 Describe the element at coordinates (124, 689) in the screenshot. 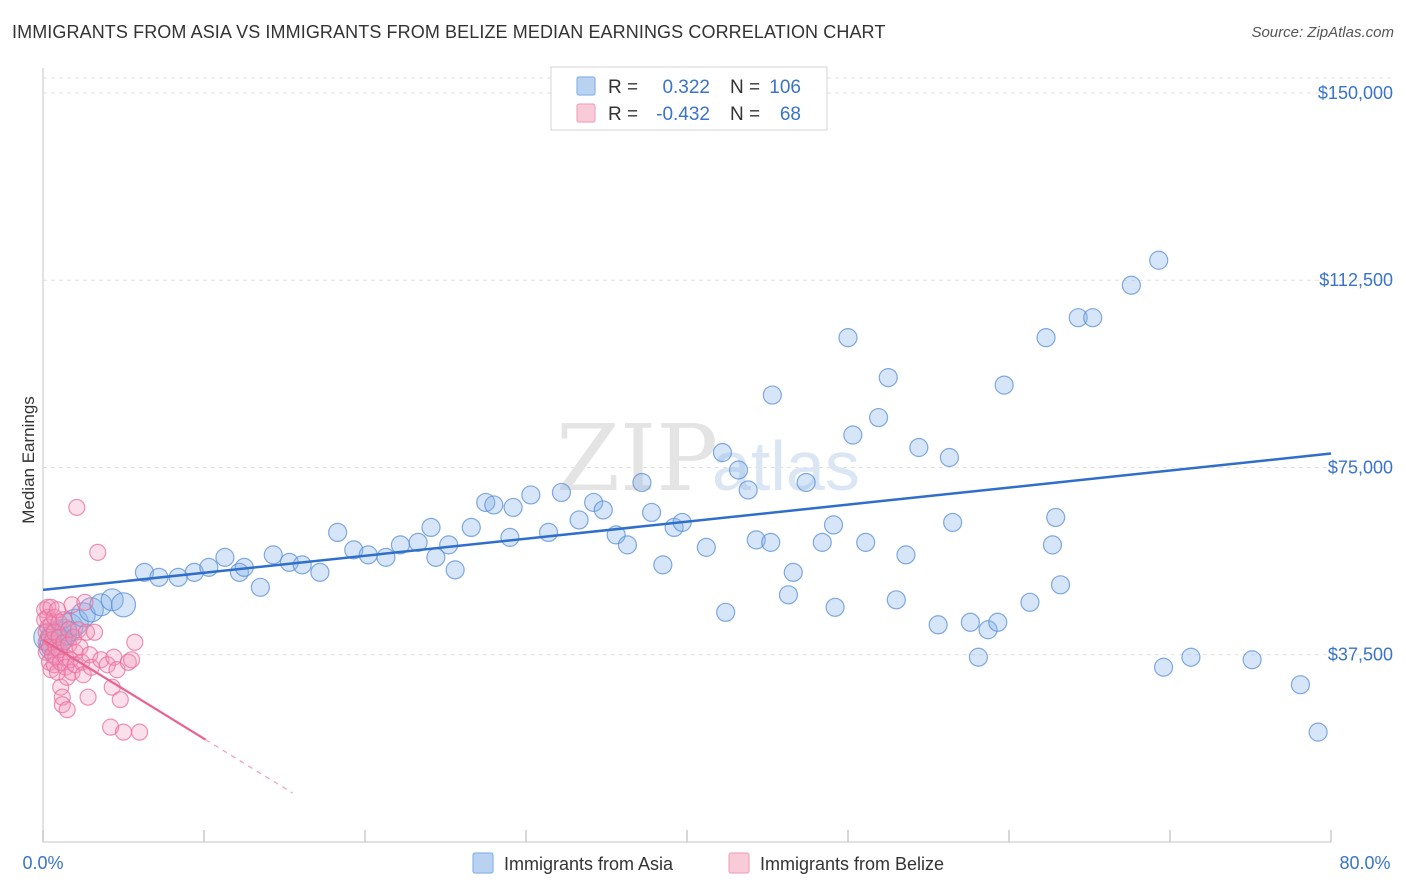

I see `trend-line-belize` at that location.